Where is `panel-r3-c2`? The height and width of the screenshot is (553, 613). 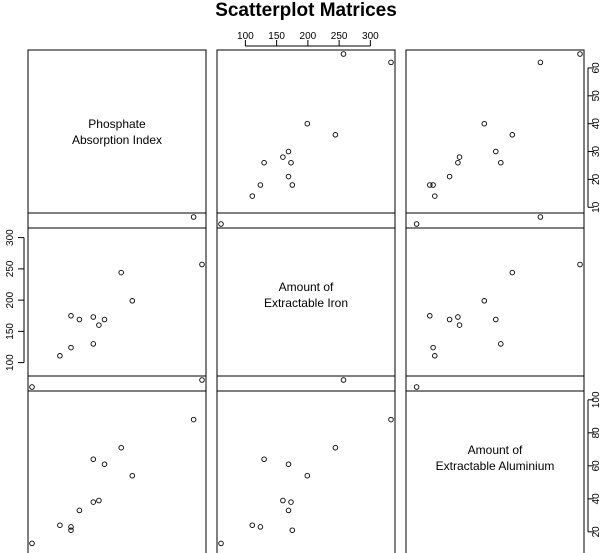 panel-r3-c2 is located at coordinates (306, 464).